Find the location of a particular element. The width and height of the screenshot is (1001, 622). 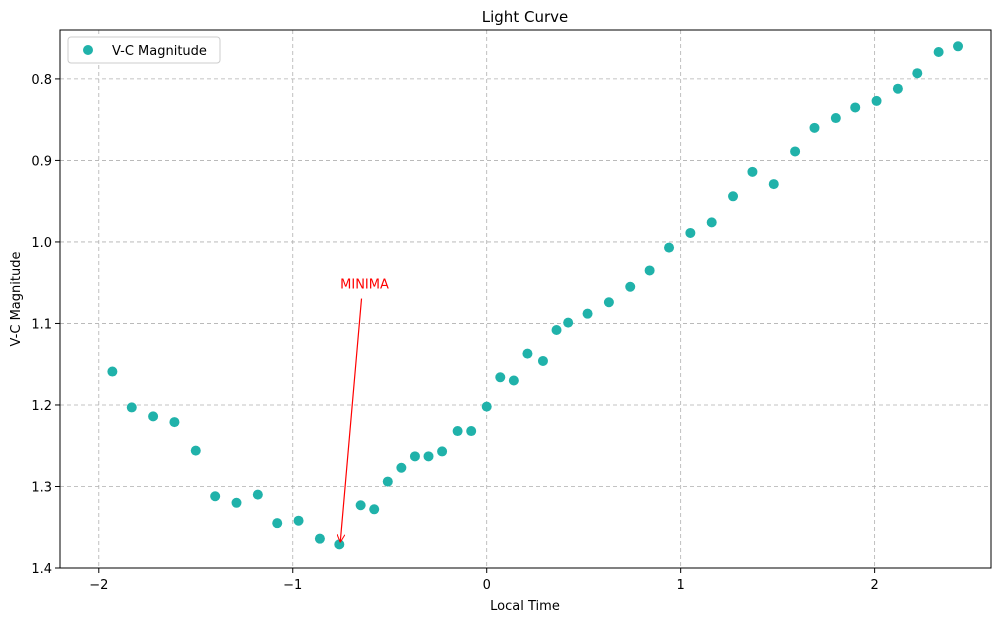

x-tick-label: −1 is located at coordinates (292, 585).